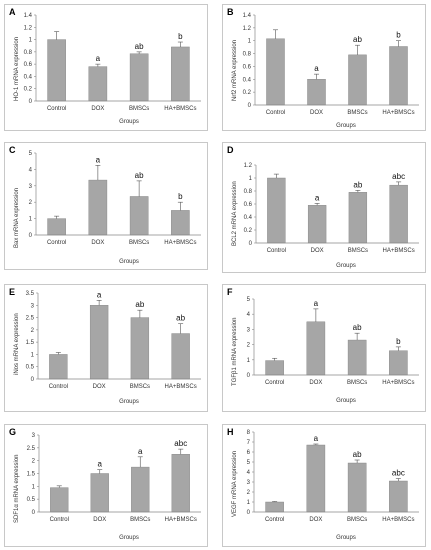 This screenshot has width=431, height=550. What do you see at coordinates (333, 476) in the screenshot?
I see `bar-chart: 0 1 2 3 4 5 6 7 8 Control a DOX ab BMSCs abc HA+BMSCs` at bounding box center [333, 476].